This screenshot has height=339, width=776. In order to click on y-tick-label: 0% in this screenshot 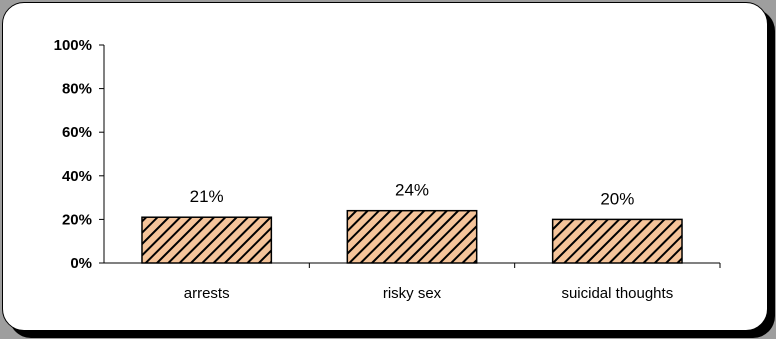, I will do `click(81, 263)`.